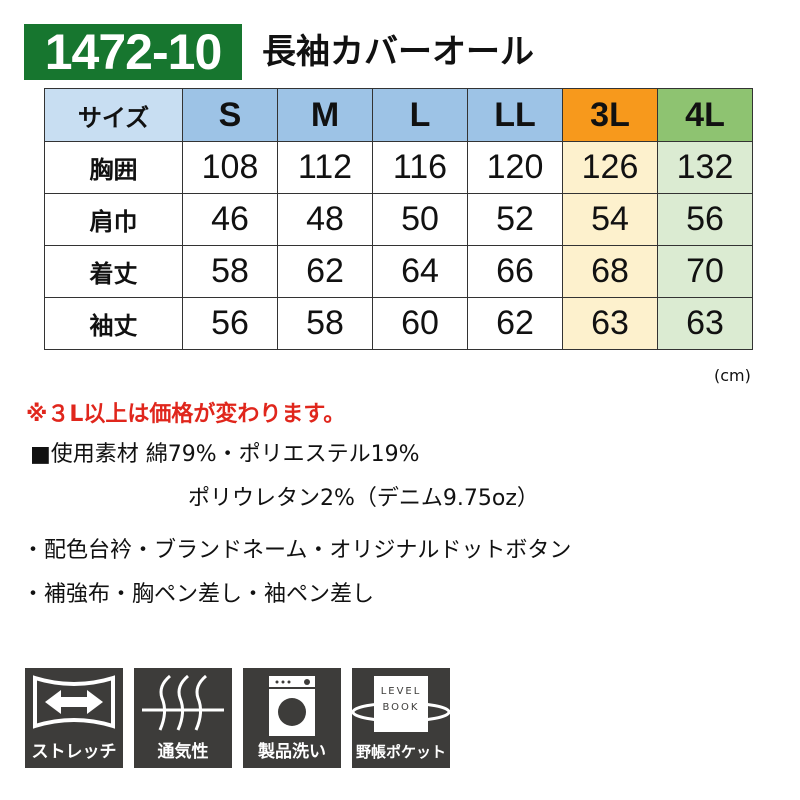 The width and height of the screenshot is (800, 800). Describe the element at coordinates (401, 691) in the screenshot. I see `svg-text: LEVEL` at that location.